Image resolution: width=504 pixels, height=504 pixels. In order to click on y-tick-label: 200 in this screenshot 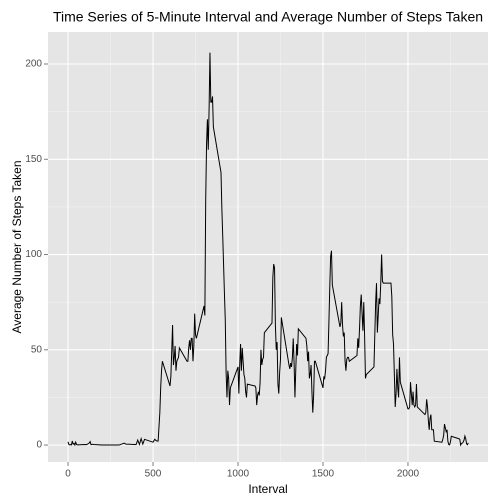, I will do `click(33, 64)`.